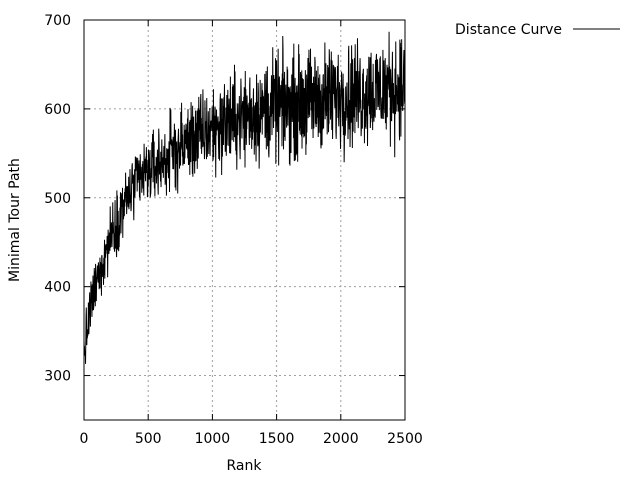 The image size is (640, 480). What do you see at coordinates (57, 21) in the screenshot?
I see `y-tick-label: 700` at bounding box center [57, 21].